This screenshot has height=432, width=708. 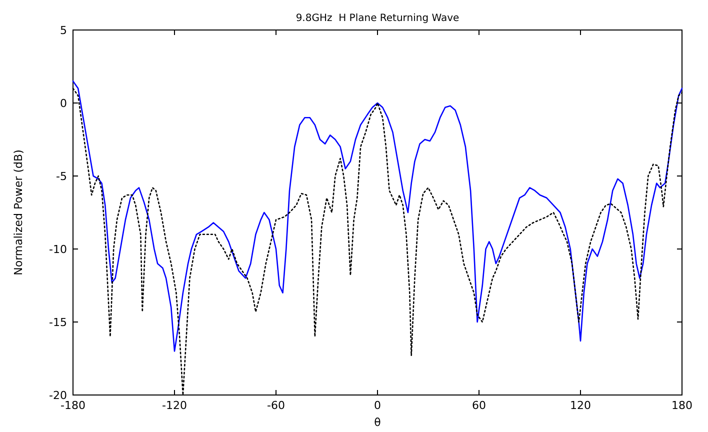 I want to click on y-axis-title: Normalized Power (dB), so click(x=18, y=213).